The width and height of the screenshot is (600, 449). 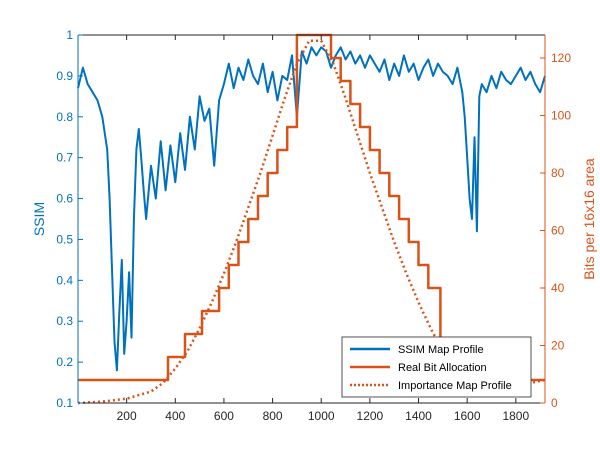 What do you see at coordinates (64, 158) in the screenshot?
I see `left-y-tick-label: 0.7` at bounding box center [64, 158].